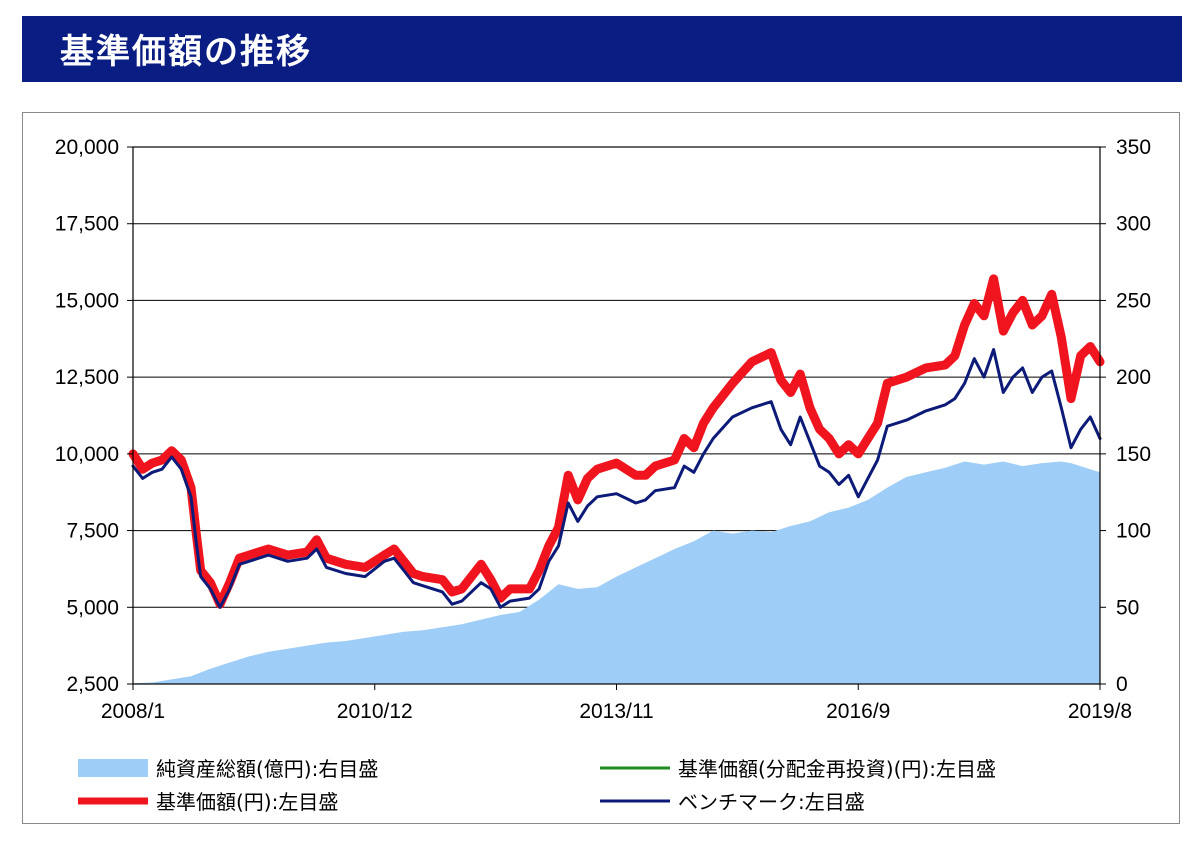  Describe the element at coordinates (602, 49) in the screenshot. I see `title-bar: 基準価額の推移` at that location.